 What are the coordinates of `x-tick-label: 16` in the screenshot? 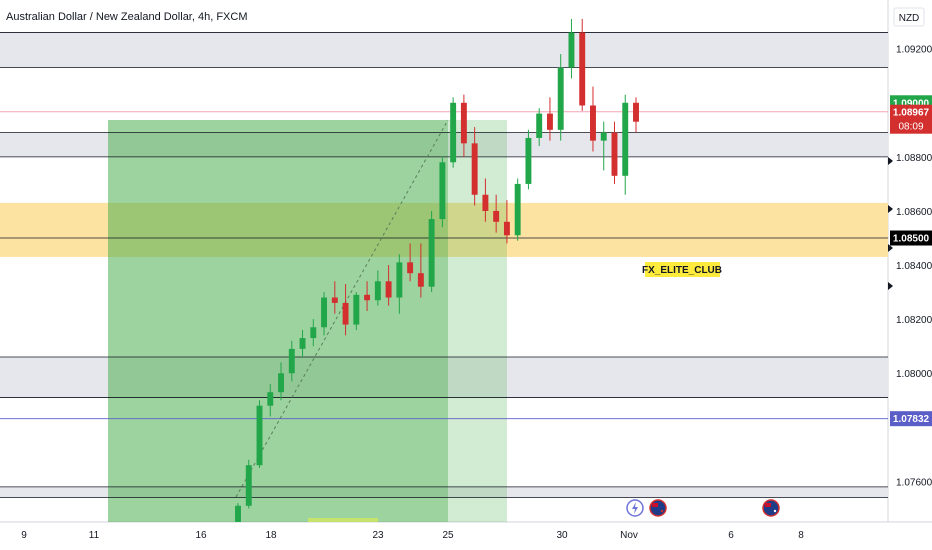 It's located at (201, 535).